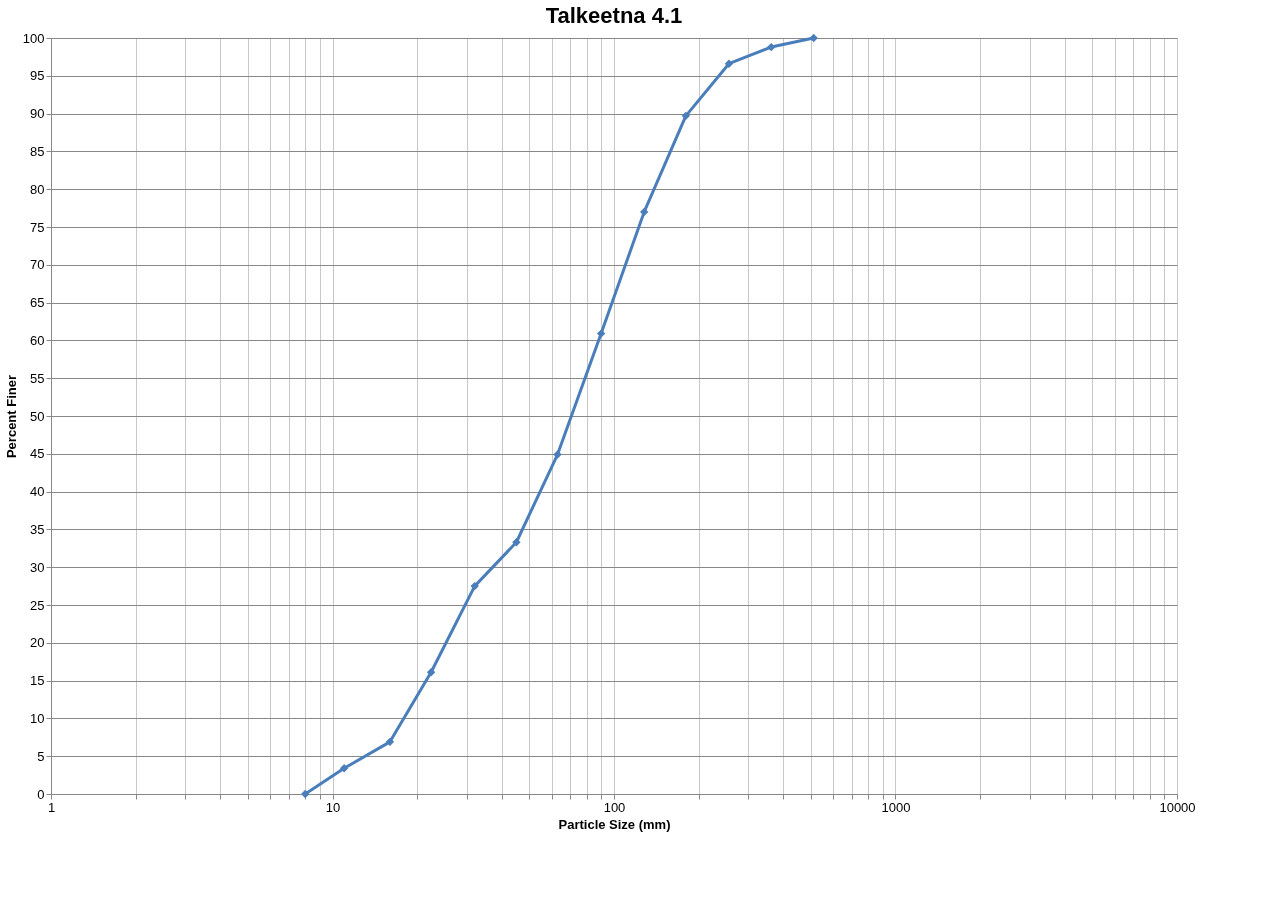 This screenshot has height=924, width=1276. Describe the element at coordinates (37, 718) in the screenshot. I see `y-tick-label: 10` at that location.